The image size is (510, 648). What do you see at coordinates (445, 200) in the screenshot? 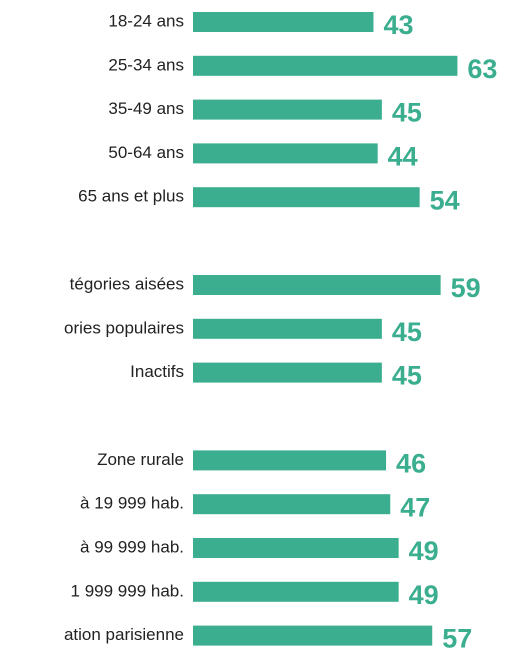
I see `value-label: 54` at bounding box center [445, 200].